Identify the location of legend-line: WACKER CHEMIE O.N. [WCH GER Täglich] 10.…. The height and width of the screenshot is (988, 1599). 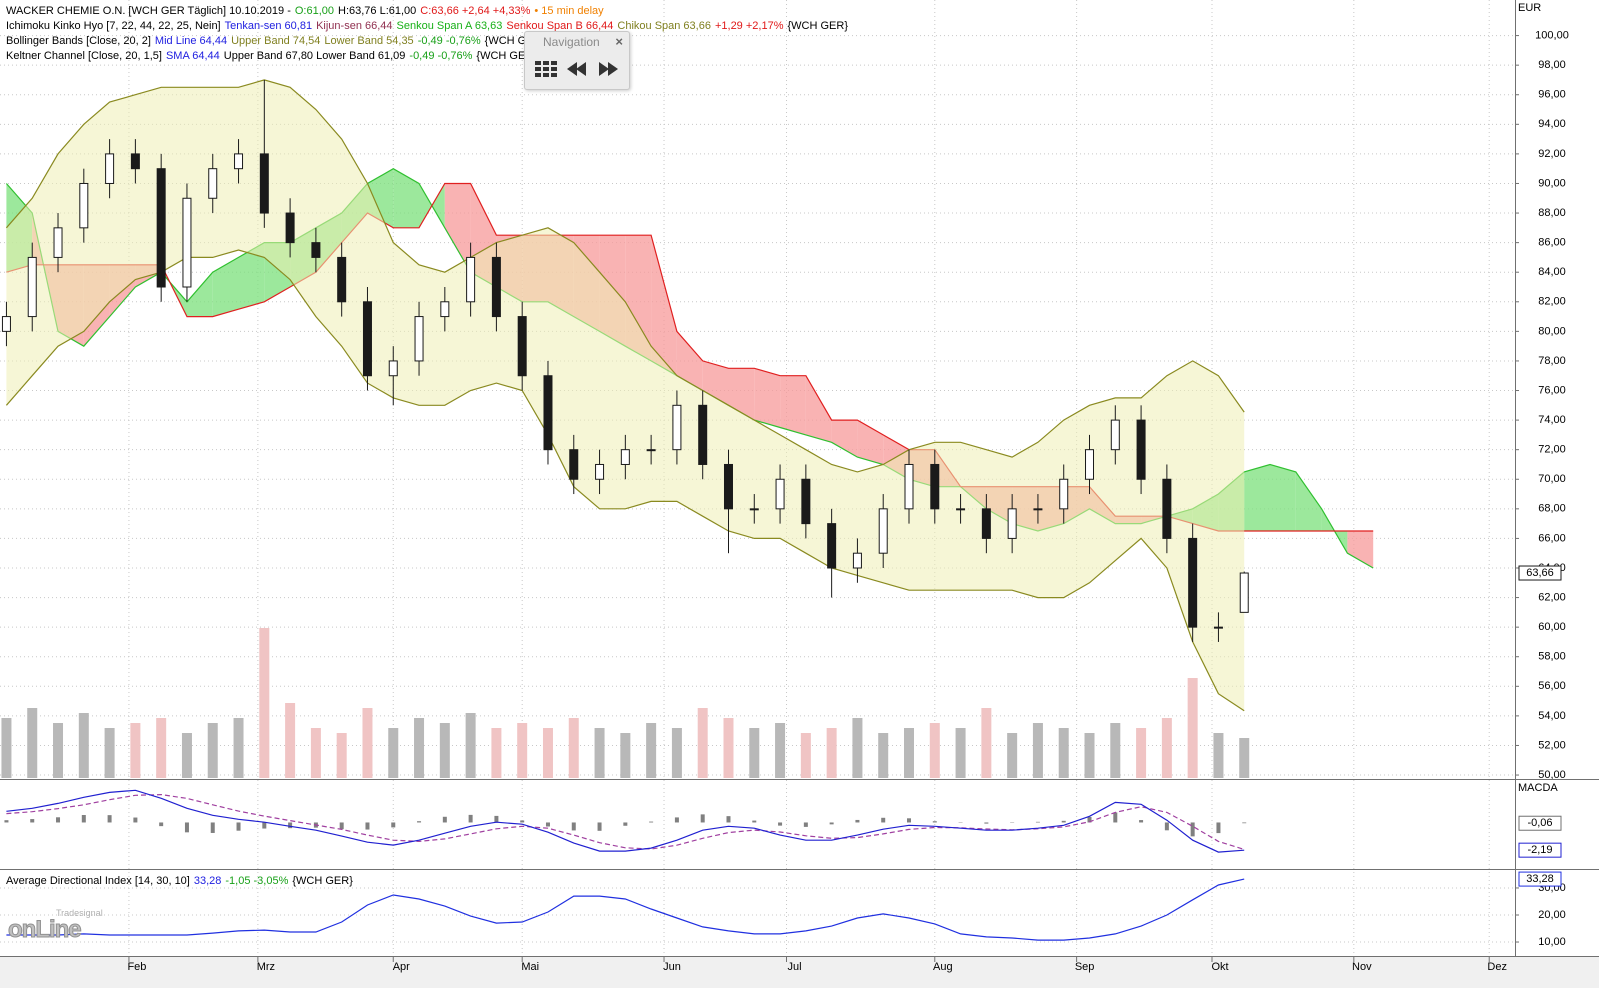
(429, 11).